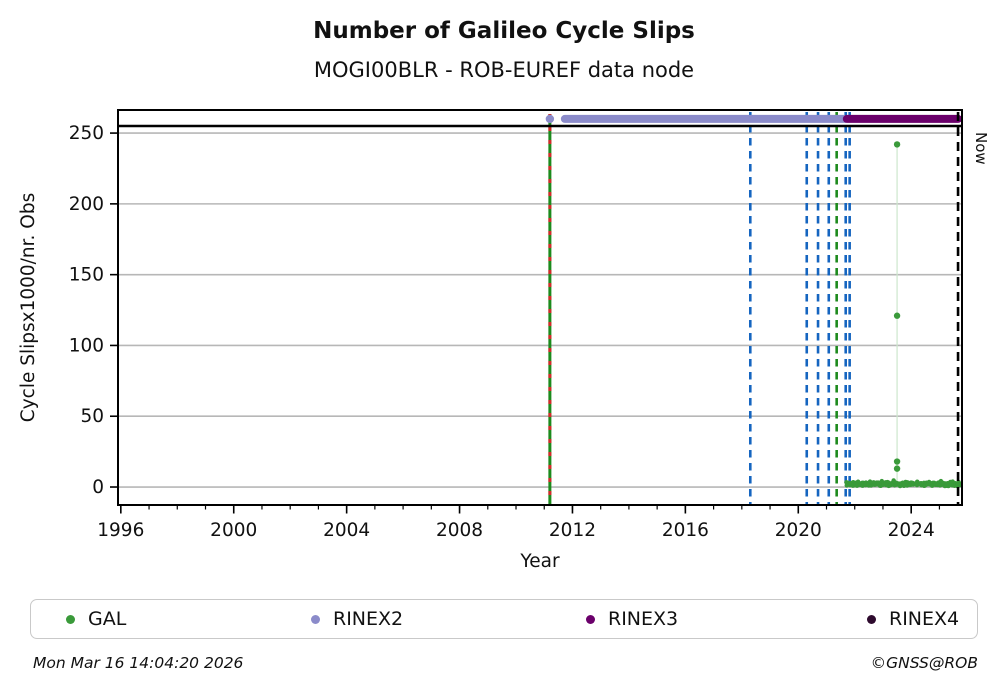 Image resolution: width=1008 pixels, height=699 pixels. What do you see at coordinates (86, 275) in the screenshot?
I see `y-tick-label: 150` at bounding box center [86, 275].